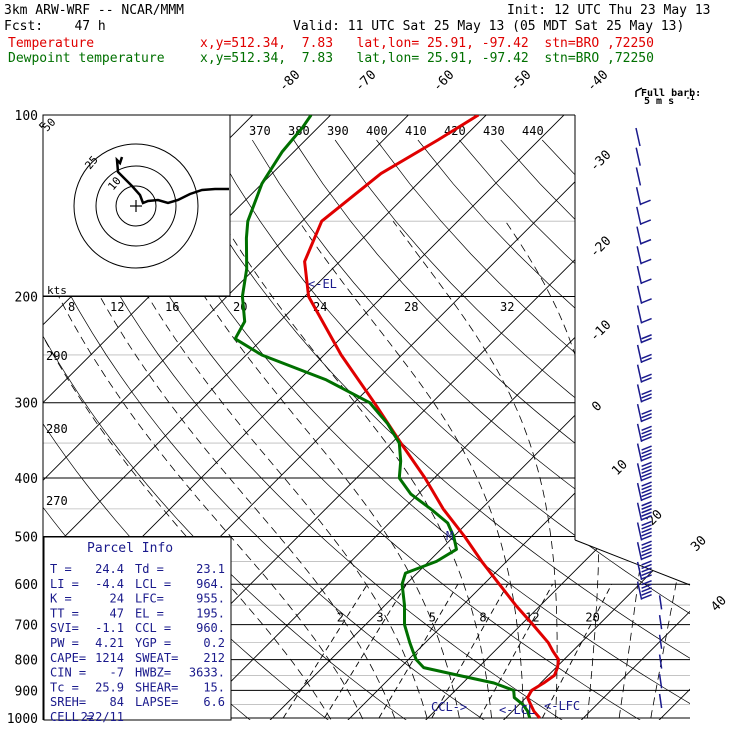 This screenshot has height=740, width=740. Describe the element at coordinates (117, 702) in the screenshot. I see `parcel-value-a: 84` at that location.